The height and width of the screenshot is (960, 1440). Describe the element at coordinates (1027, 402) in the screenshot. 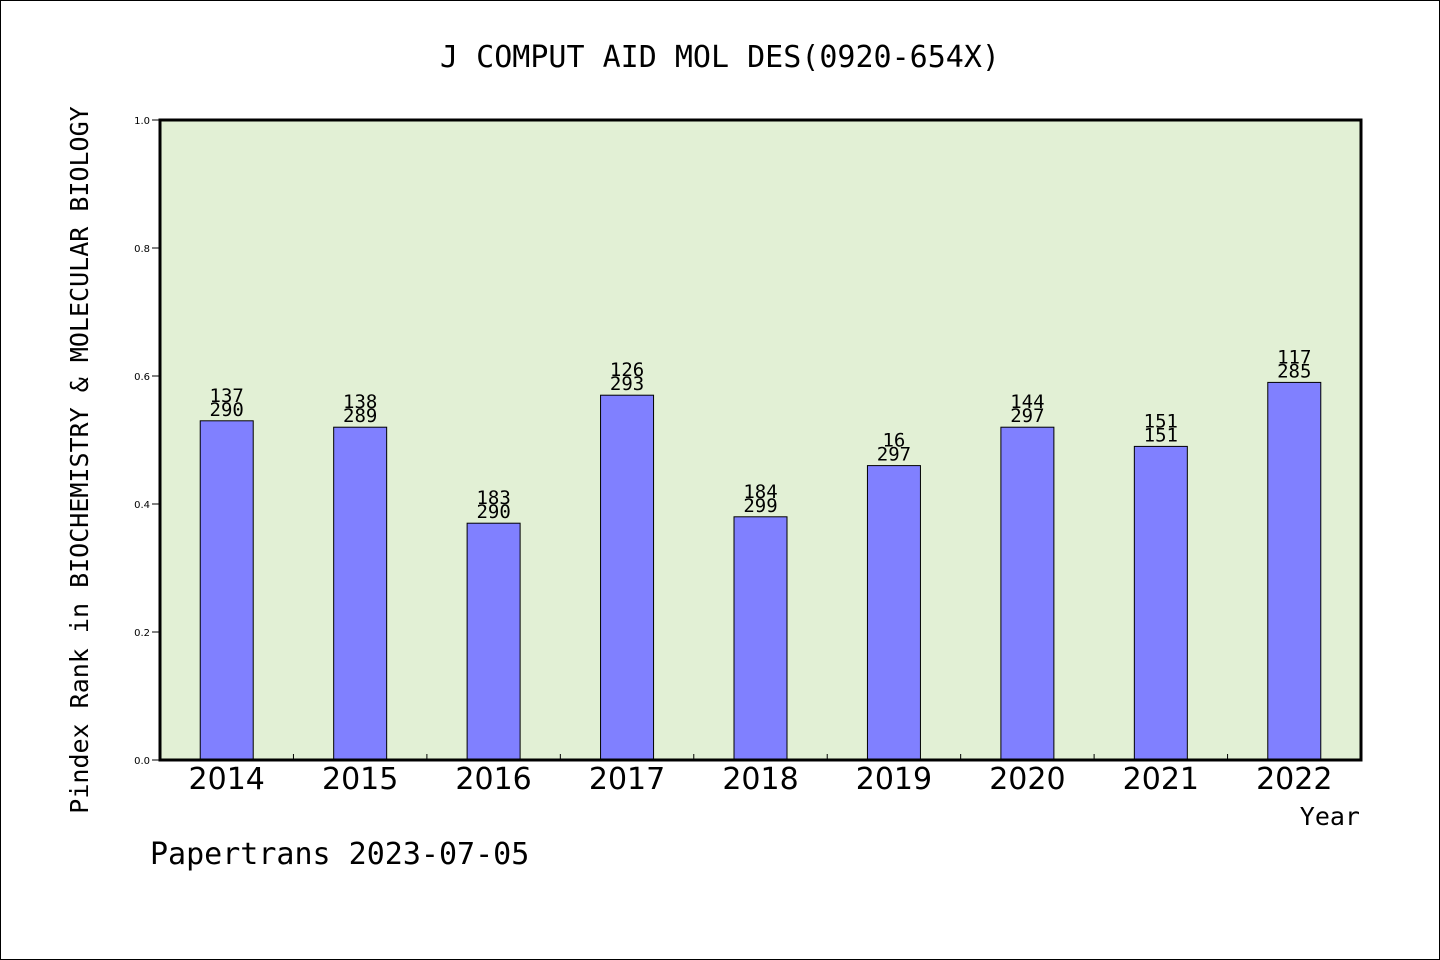

I see `bar-rank-label: 144` at that location.